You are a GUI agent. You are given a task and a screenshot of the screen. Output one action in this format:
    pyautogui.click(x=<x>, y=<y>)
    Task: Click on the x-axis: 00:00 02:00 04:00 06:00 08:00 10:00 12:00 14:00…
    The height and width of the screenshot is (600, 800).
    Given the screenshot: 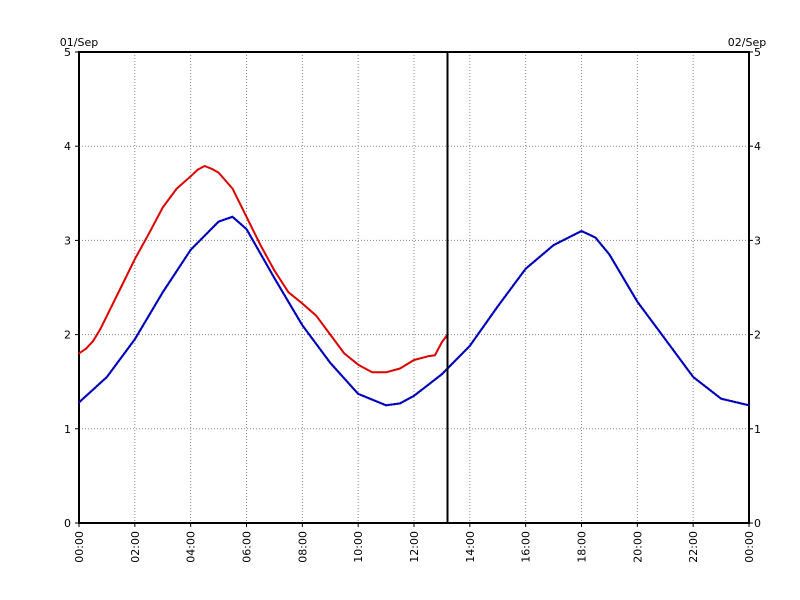 What is the action you would take?
    pyautogui.click(x=414, y=543)
    